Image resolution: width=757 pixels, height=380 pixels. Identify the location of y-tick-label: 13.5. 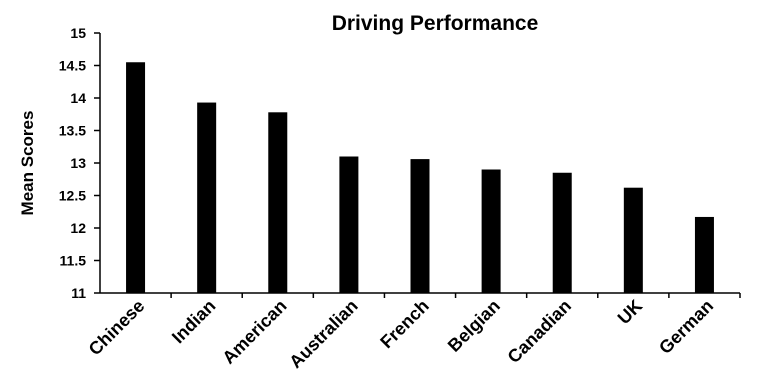
(72, 131).